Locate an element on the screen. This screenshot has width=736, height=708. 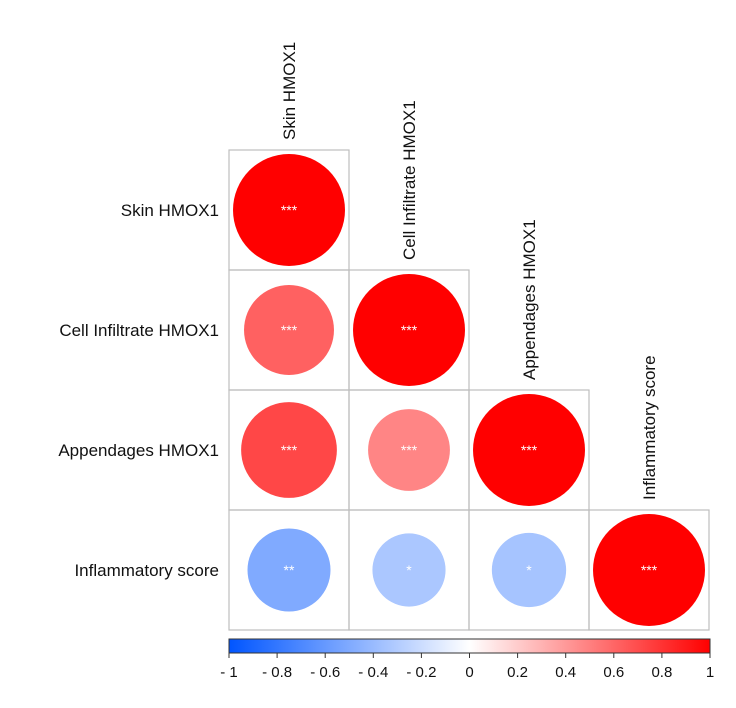
significance-label-3-3: *** is located at coordinates (649, 570).